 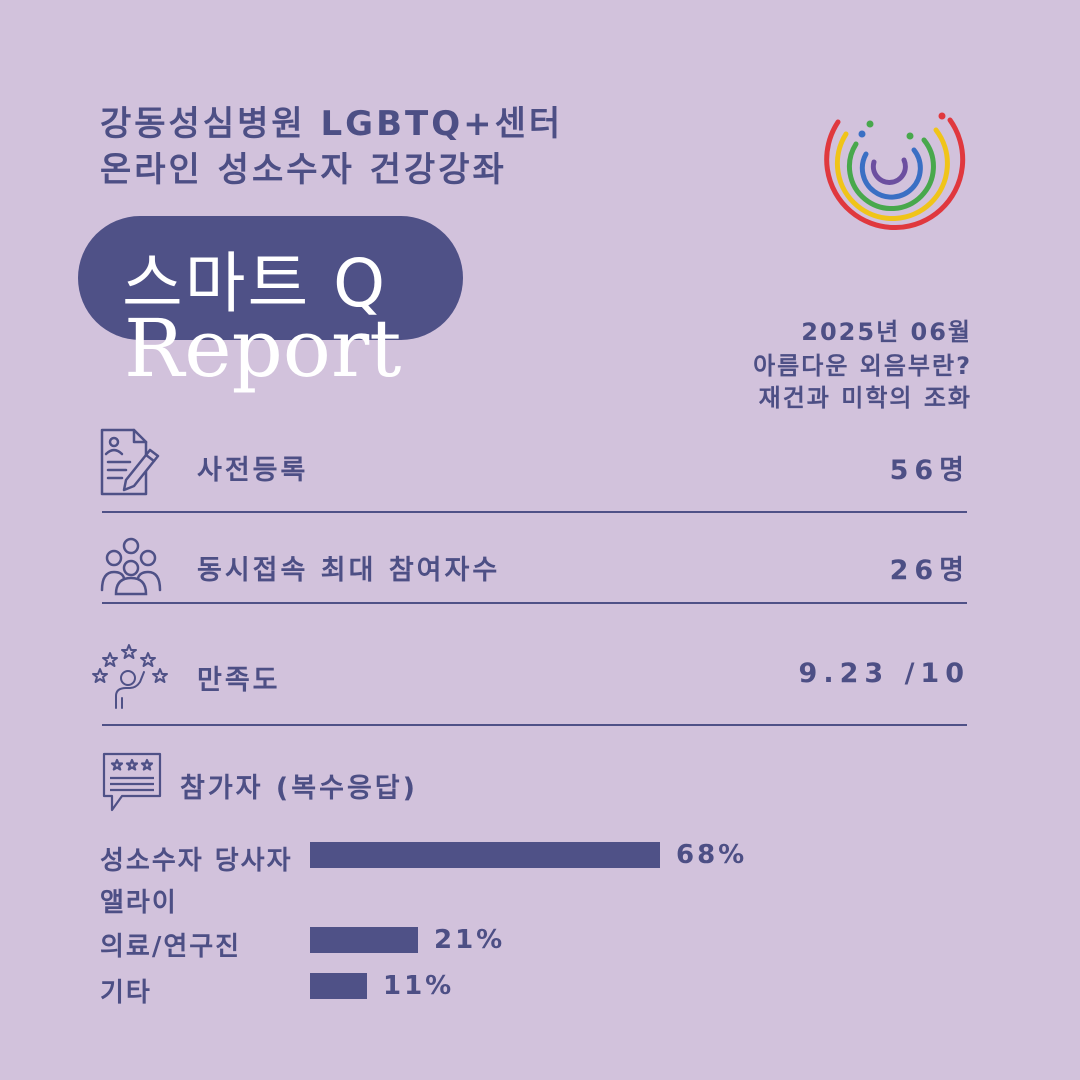 I want to click on people-group-icon, so click(x=131, y=566).